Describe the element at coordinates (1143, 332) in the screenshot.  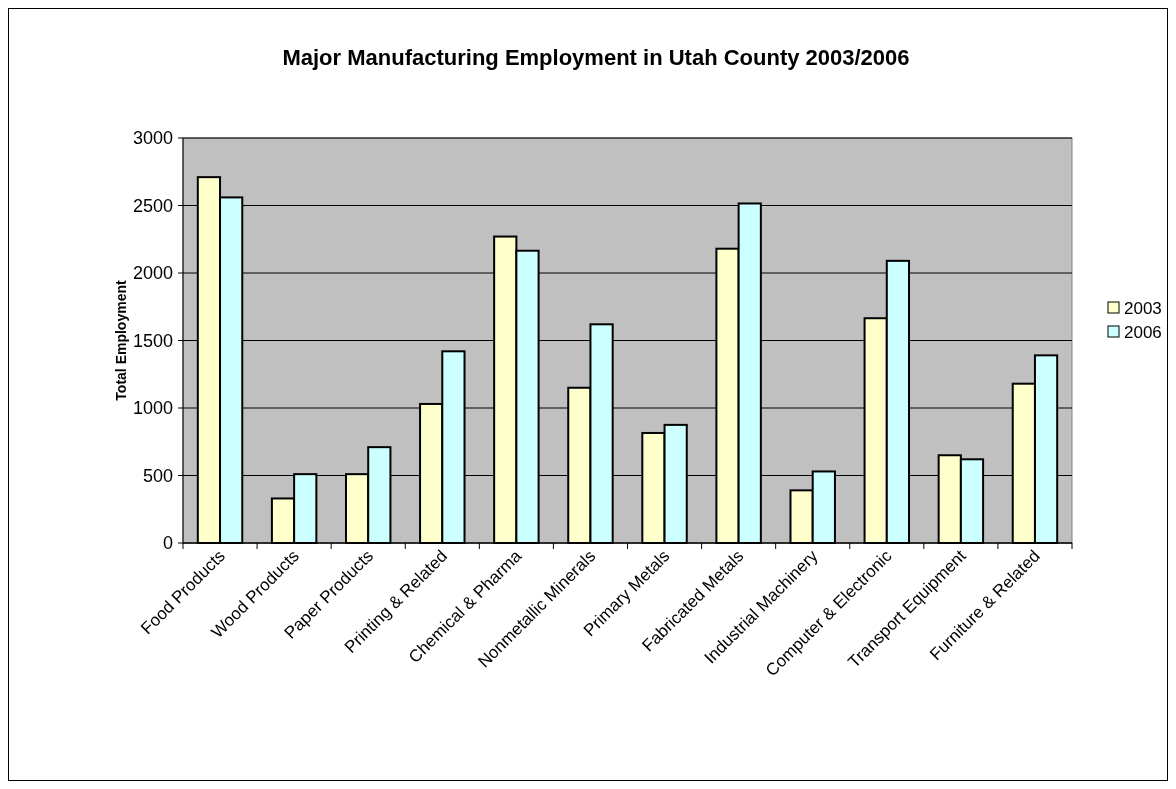
I see `legend-label: 2006` at that location.